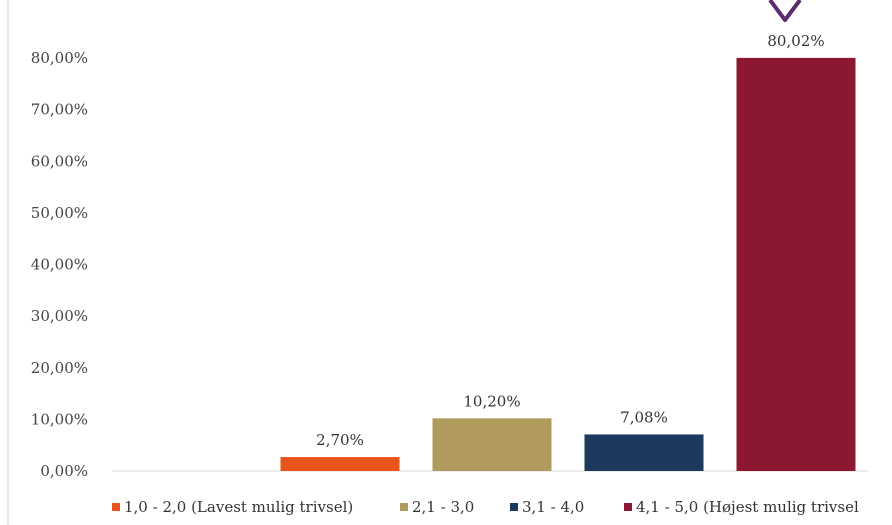  What do you see at coordinates (59, 213) in the screenshot?
I see `y-tick-label: 50,00%` at bounding box center [59, 213].